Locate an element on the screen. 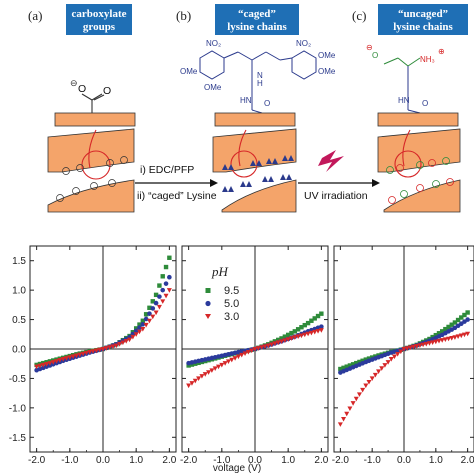 This screenshot has width=474, height=474. data-point-b-3.0-27 is located at coordinates (278, 342).